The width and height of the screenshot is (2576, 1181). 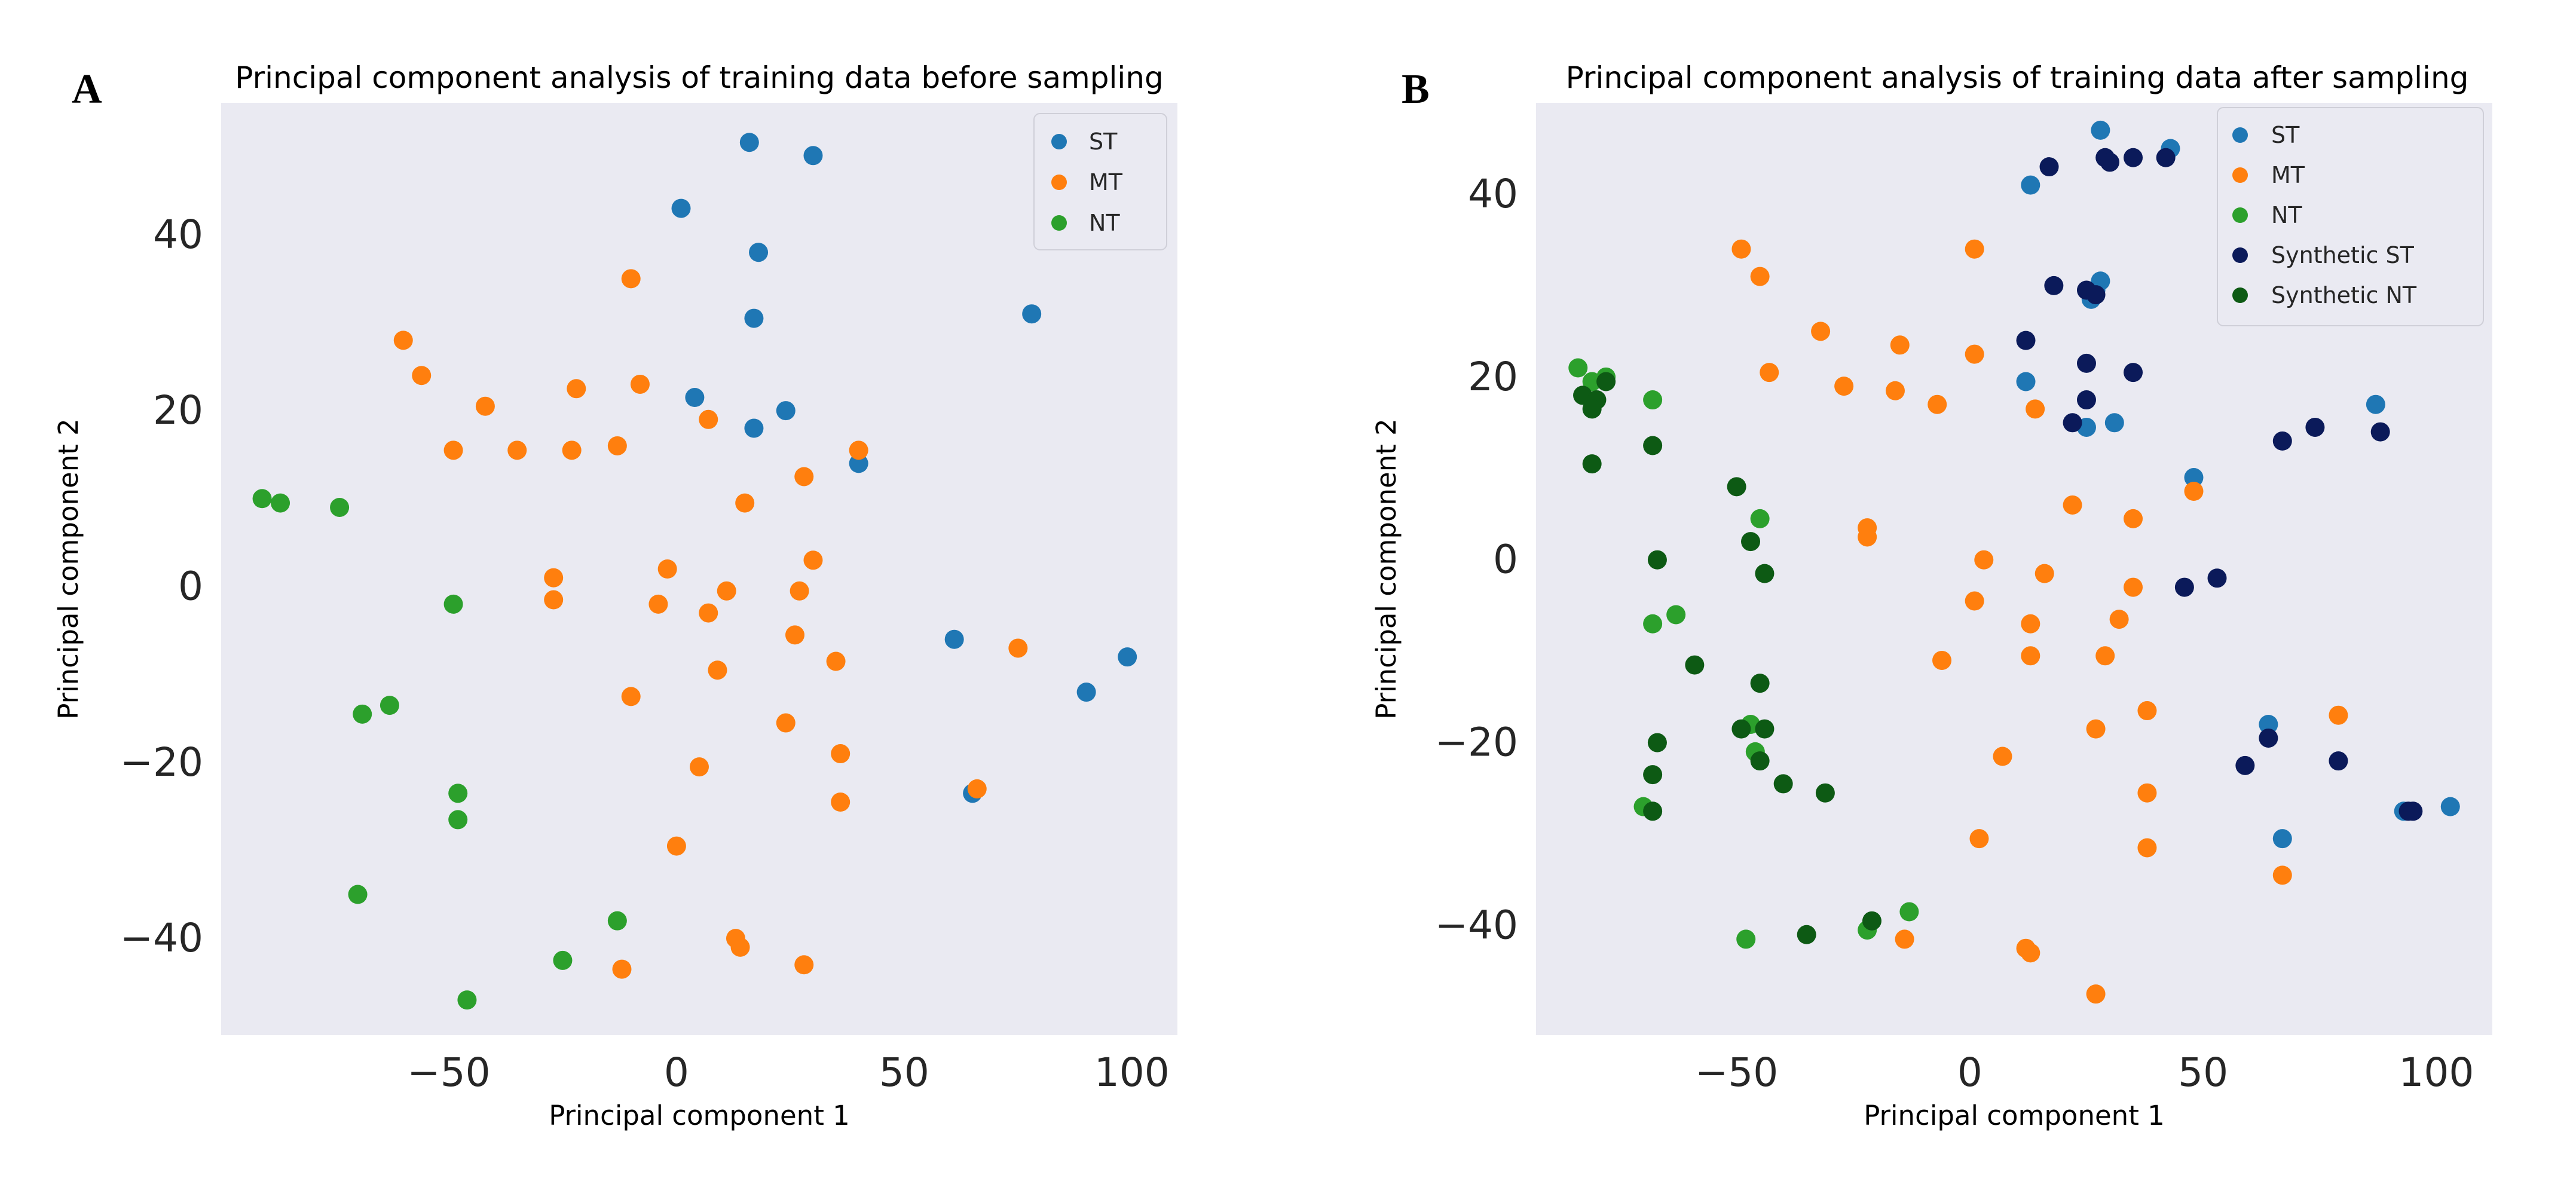 I want to click on x-ticks-b: −50 0 50 100, so click(x=2084, y=1073).